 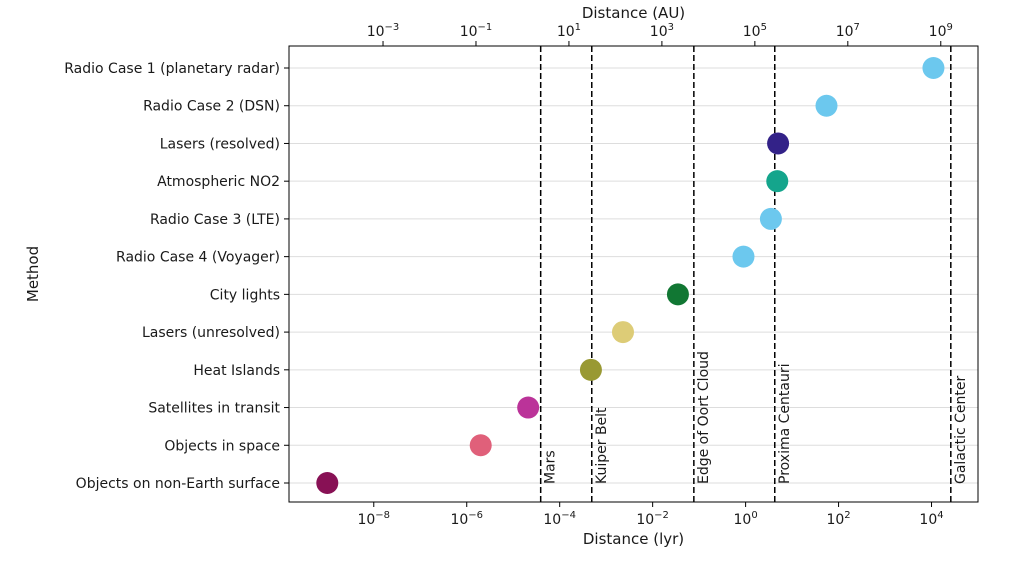 What do you see at coordinates (633, 13) in the screenshot?
I see `top-axis-label: Distance (AU)` at bounding box center [633, 13].